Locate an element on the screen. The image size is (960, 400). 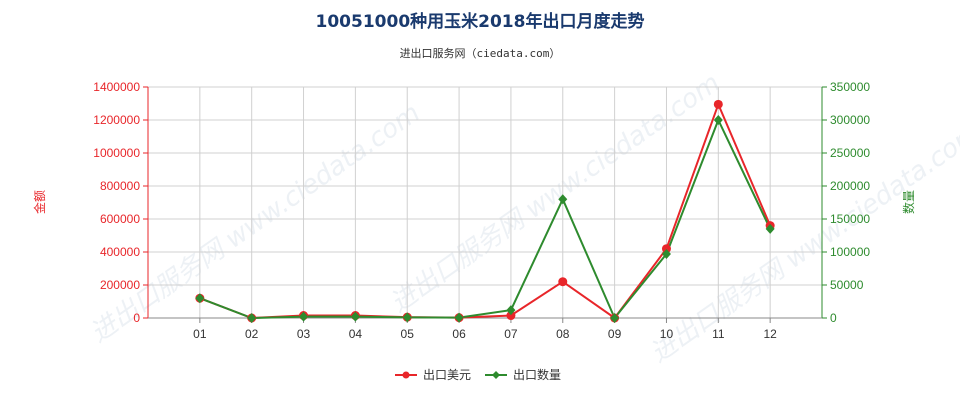
left-tick-label: 200000 is located at coordinates (120, 285).